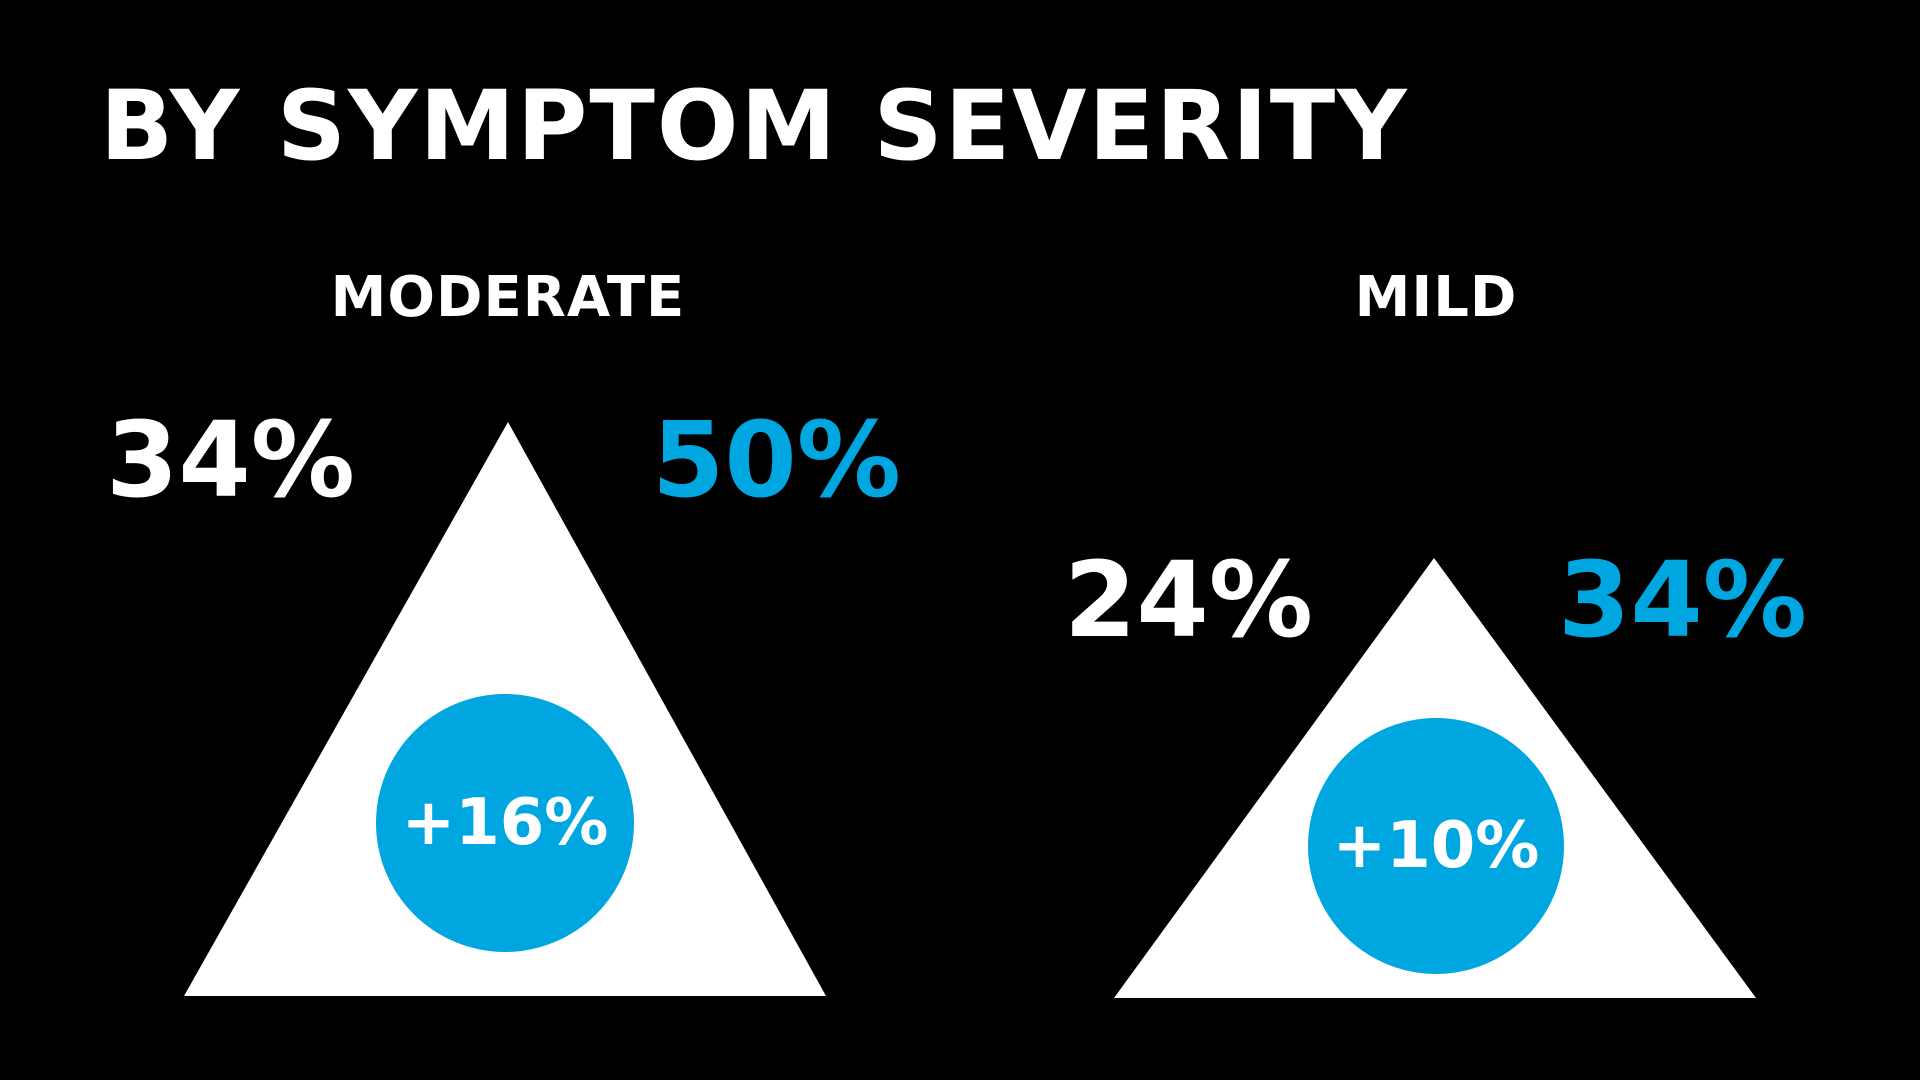 This screenshot has height=1080, width=1920. What do you see at coordinates (1188, 600) in the screenshot?
I see `mild-before-value: 24%` at bounding box center [1188, 600].